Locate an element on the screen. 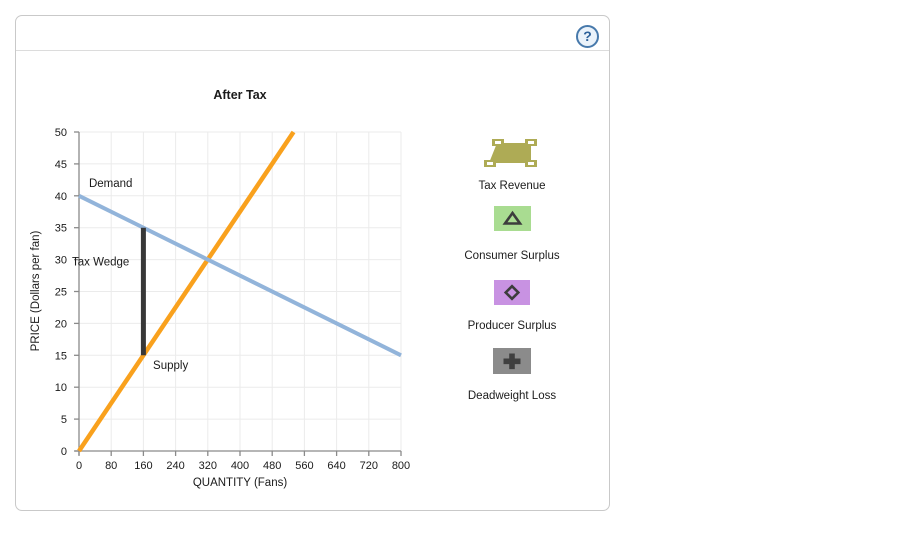 The width and height of the screenshot is (921, 534). producer-surplus-label: Producer Surplus is located at coordinates (512, 326).